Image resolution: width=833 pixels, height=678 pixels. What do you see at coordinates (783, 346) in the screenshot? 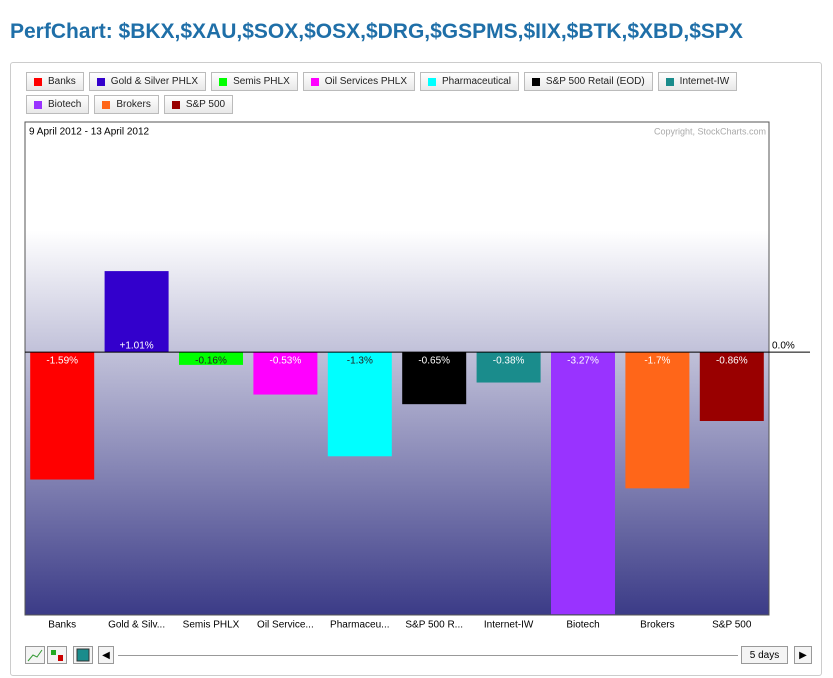
I see `y-tick-label: 0.0%` at bounding box center [783, 346].